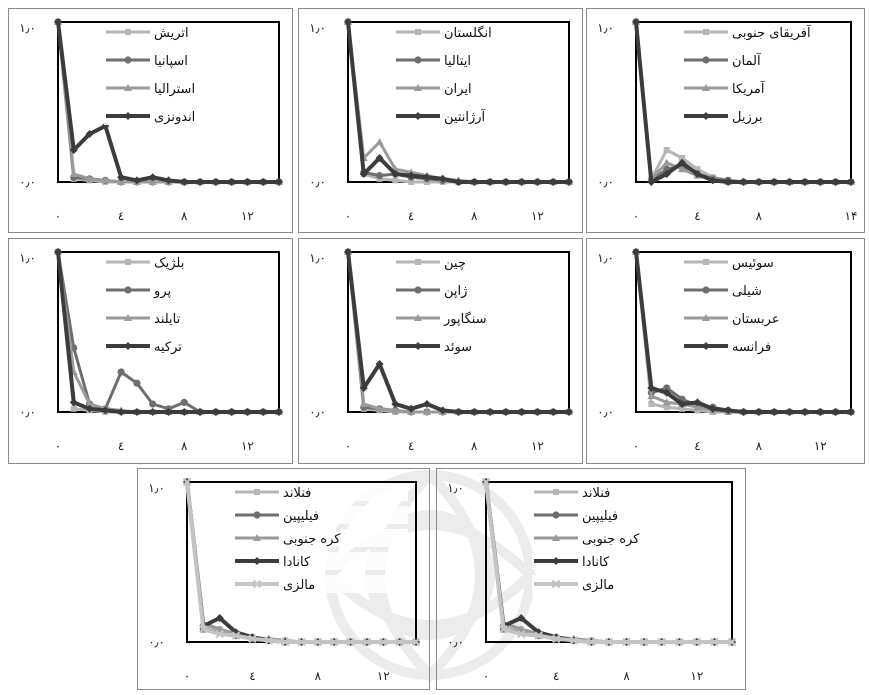 Image resolution: width=869 pixels, height=695 pixels. I want to click on chart-svg: ۱٫۰ ۰٫۰ ۰ ٤ ۸ ۱۲ انگلستان ایتالیا ایران آرژانتین, so click(440, 120).